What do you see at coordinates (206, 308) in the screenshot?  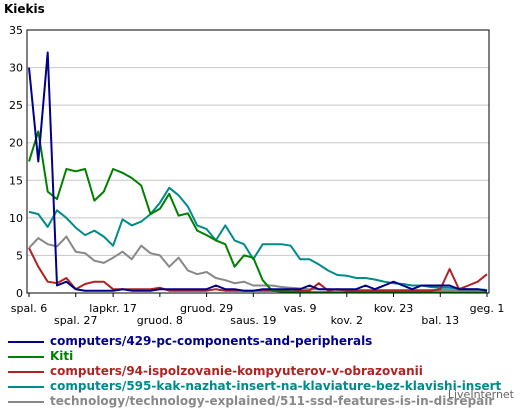 I see `x-tick-label: gruod. 29` at bounding box center [206, 308].